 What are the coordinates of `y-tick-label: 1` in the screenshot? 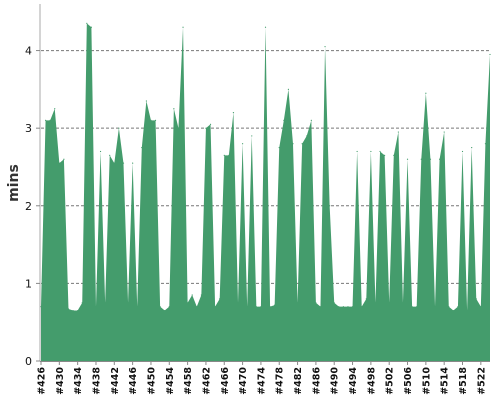 It's located at (28, 283).